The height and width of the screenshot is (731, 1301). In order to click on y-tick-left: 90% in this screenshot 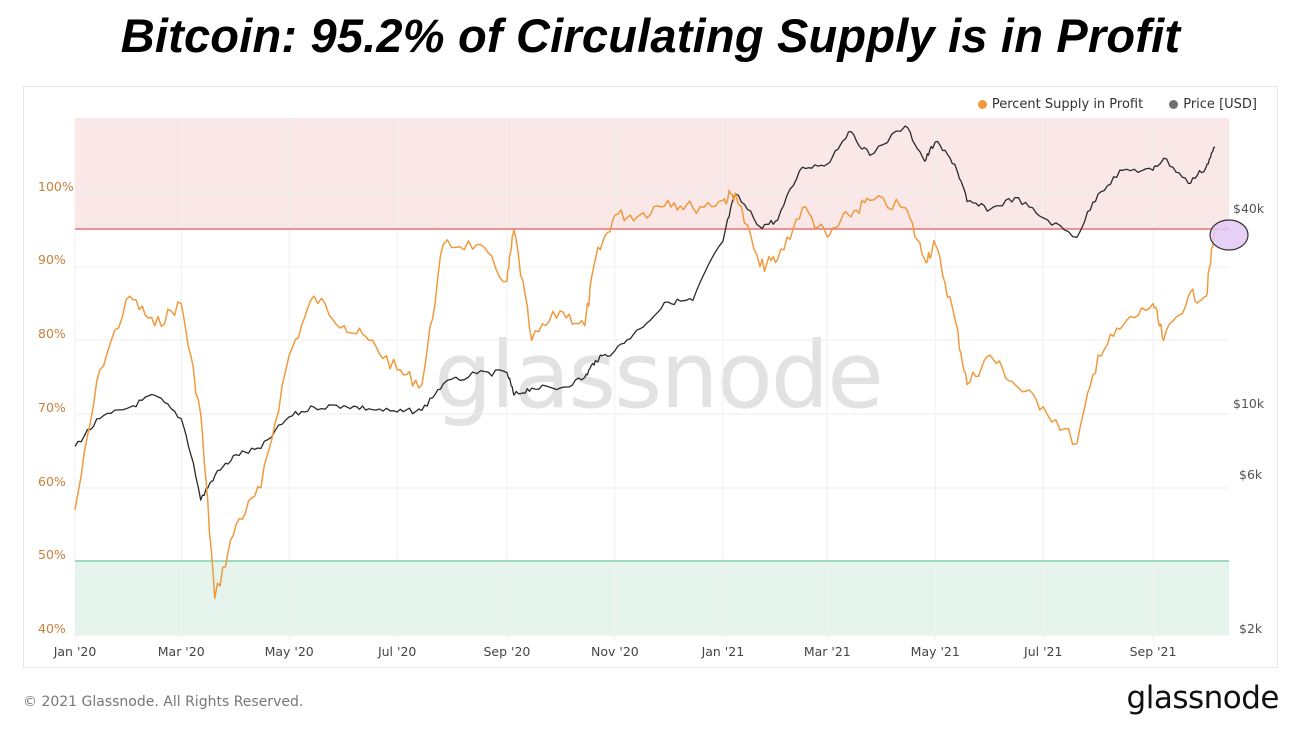, I will do `click(52, 259)`.